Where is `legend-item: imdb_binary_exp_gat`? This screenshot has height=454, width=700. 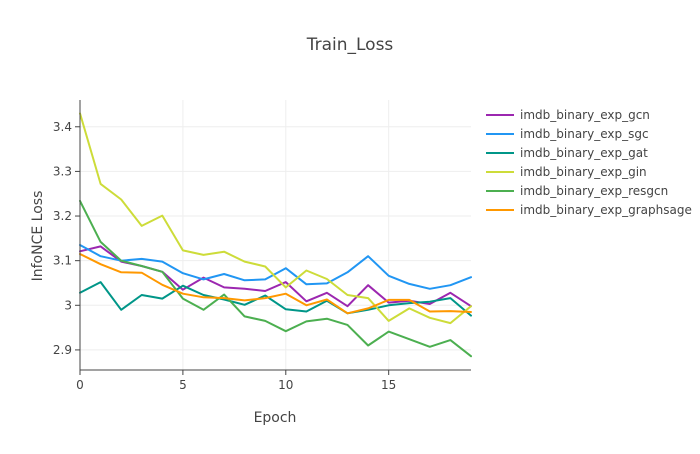 legend-item: imdb_binary_exp_gat is located at coordinates (567, 153).